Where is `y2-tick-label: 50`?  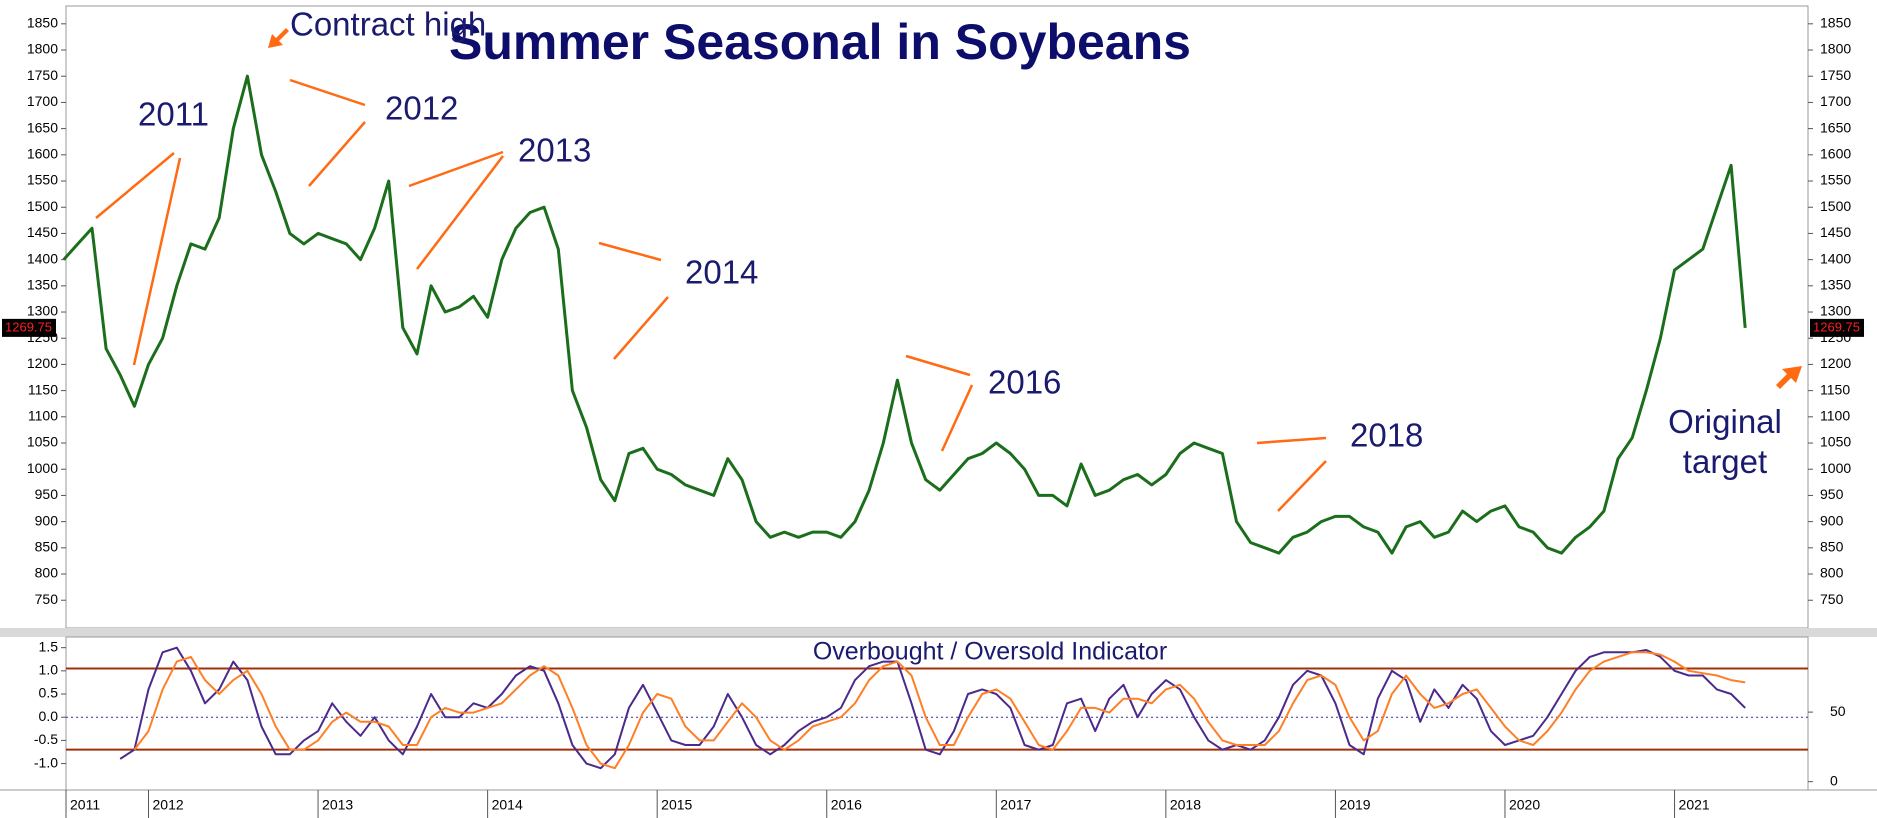
y2-tick-label: 50 is located at coordinates (1838, 711).